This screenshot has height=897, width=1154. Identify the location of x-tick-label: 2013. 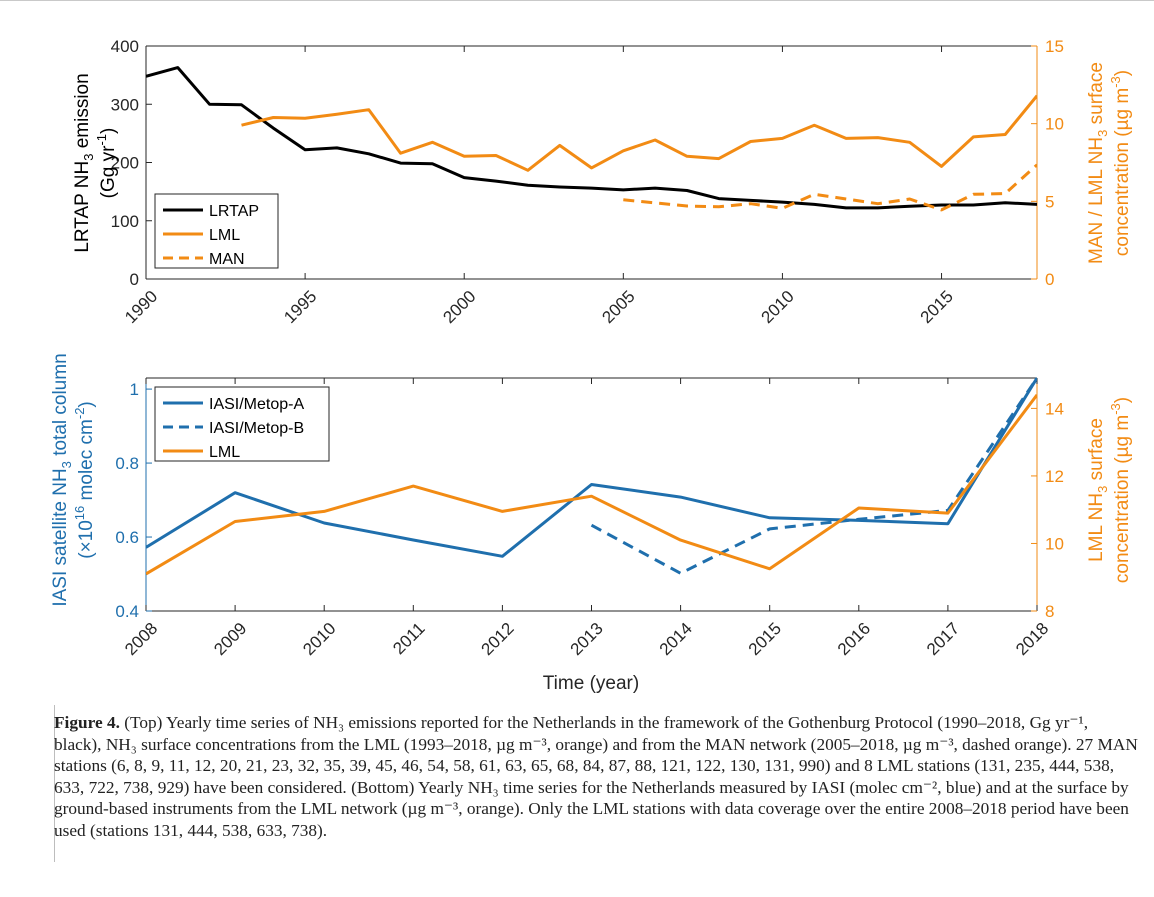
(587, 639).